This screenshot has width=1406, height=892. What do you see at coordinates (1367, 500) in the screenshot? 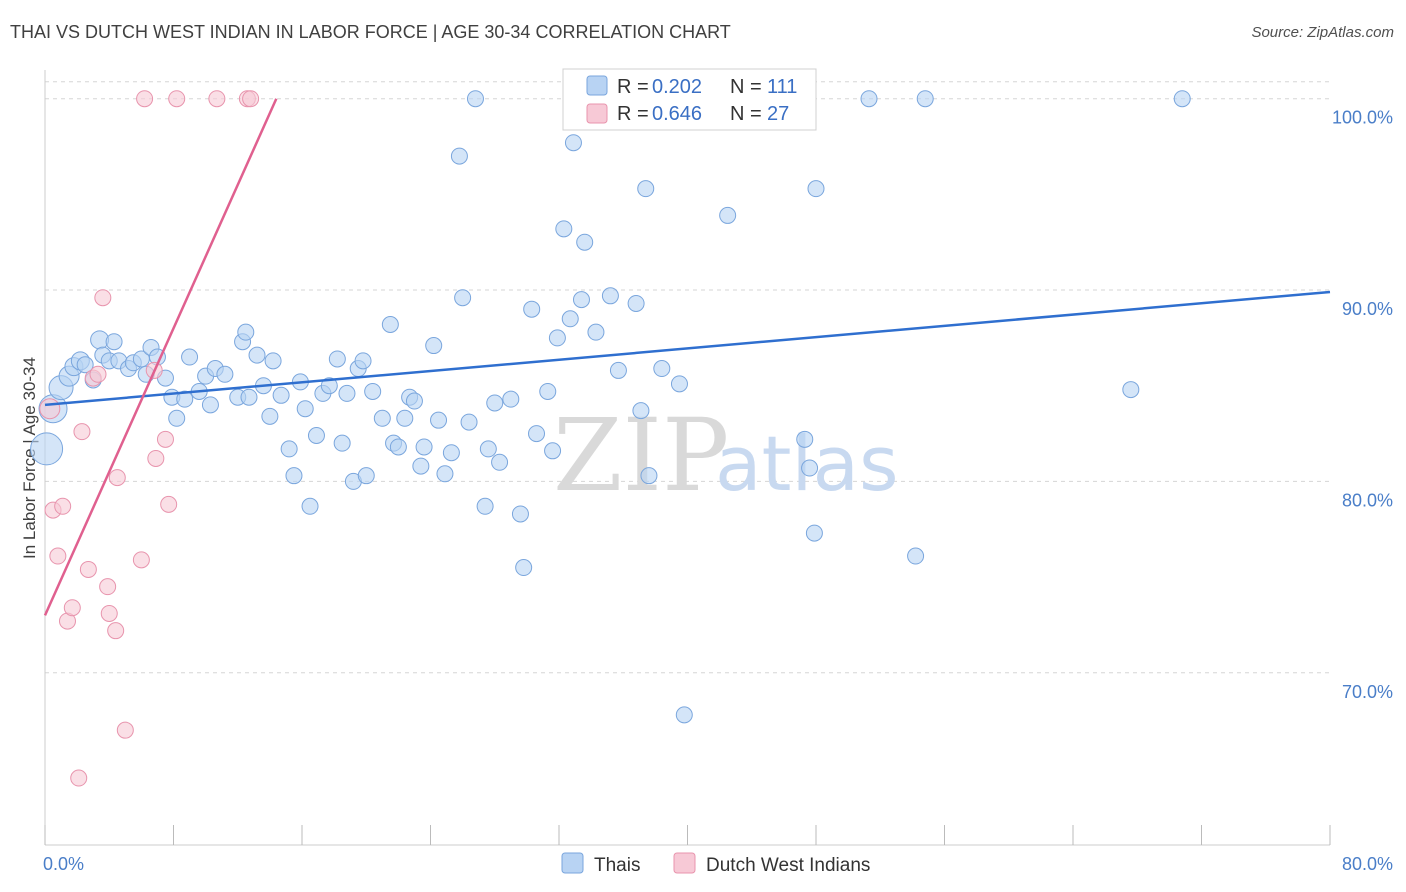
I see `y-tick-label-80: 80.0%` at bounding box center [1367, 500].